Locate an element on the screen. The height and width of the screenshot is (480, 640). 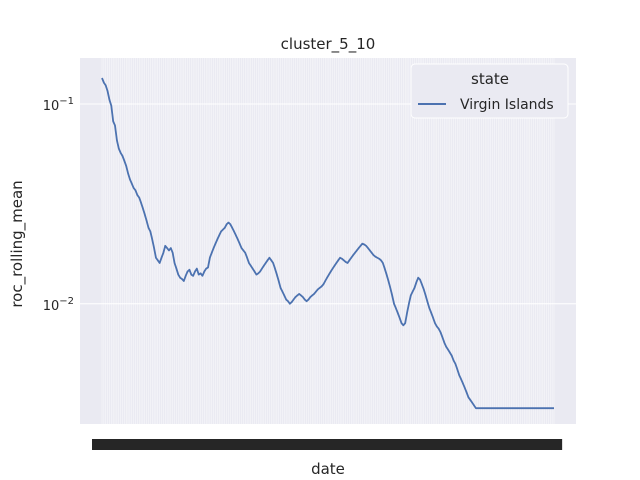
y-tick-labels: 10⁻¹ 10⁻² is located at coordinates (58, 205).